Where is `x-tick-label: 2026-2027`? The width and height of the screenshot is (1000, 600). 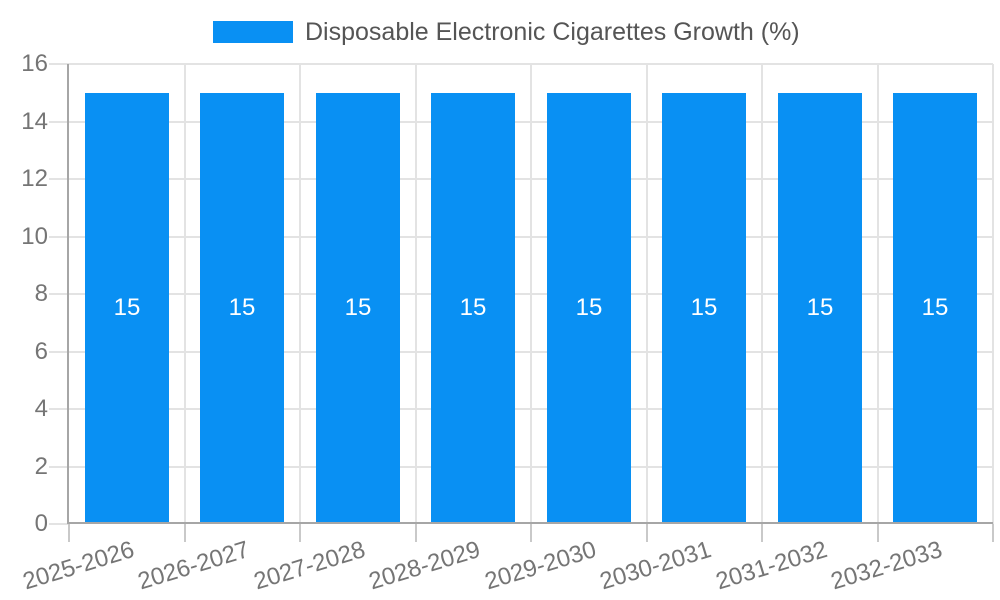 x-tick-label: 2026-2027 is located at coordinates (194, 566).